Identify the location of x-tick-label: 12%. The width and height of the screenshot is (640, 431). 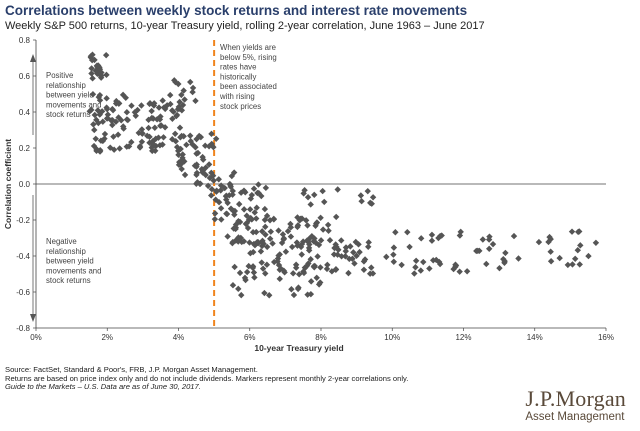
(463, 337).